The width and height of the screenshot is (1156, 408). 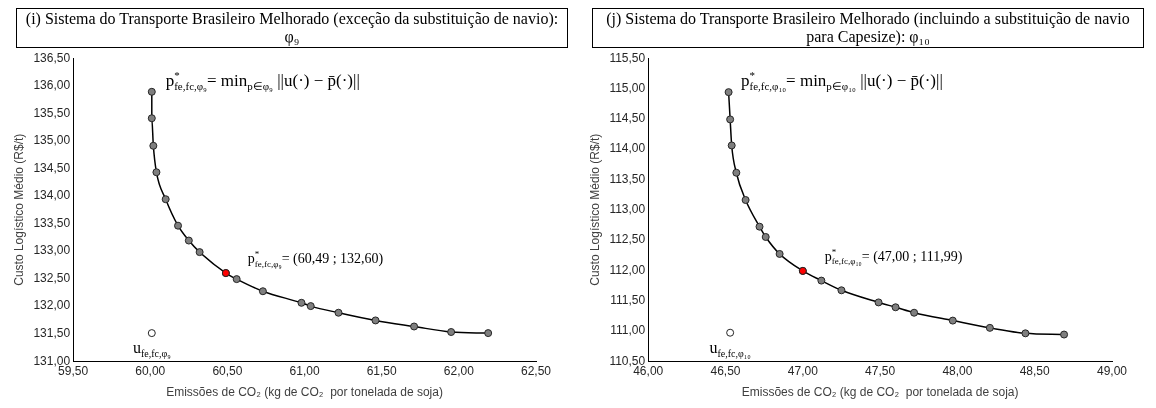 What do you see at coordinates (52, 112) in the screenshot?
I see `y-tick-label: 135,50` at bounding box center [52, 112].